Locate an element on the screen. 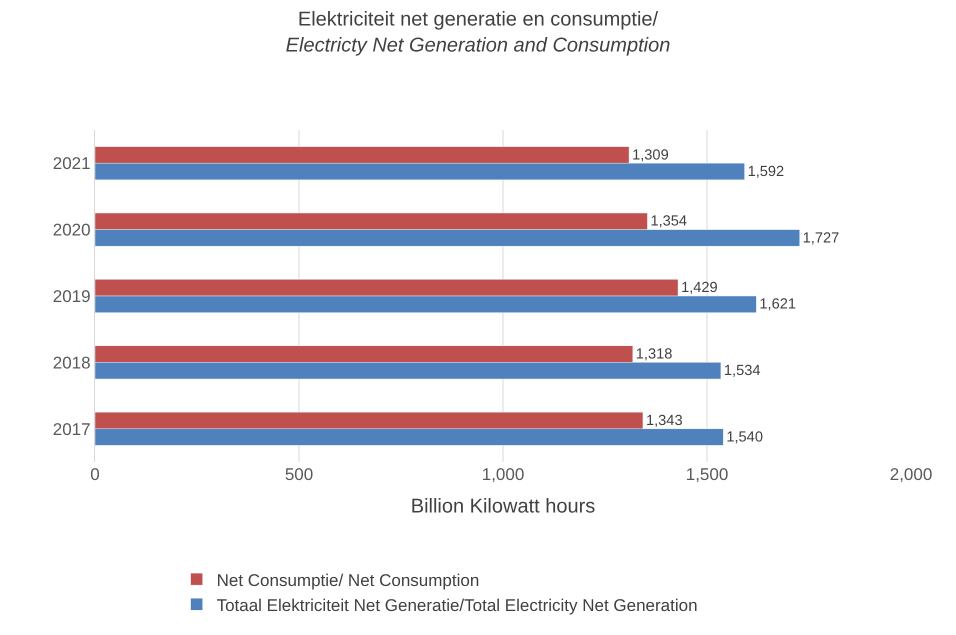 The height and width of the screenshot is (635, 956). x-tick-label: 2,000 is located at coordinates (911, 474).